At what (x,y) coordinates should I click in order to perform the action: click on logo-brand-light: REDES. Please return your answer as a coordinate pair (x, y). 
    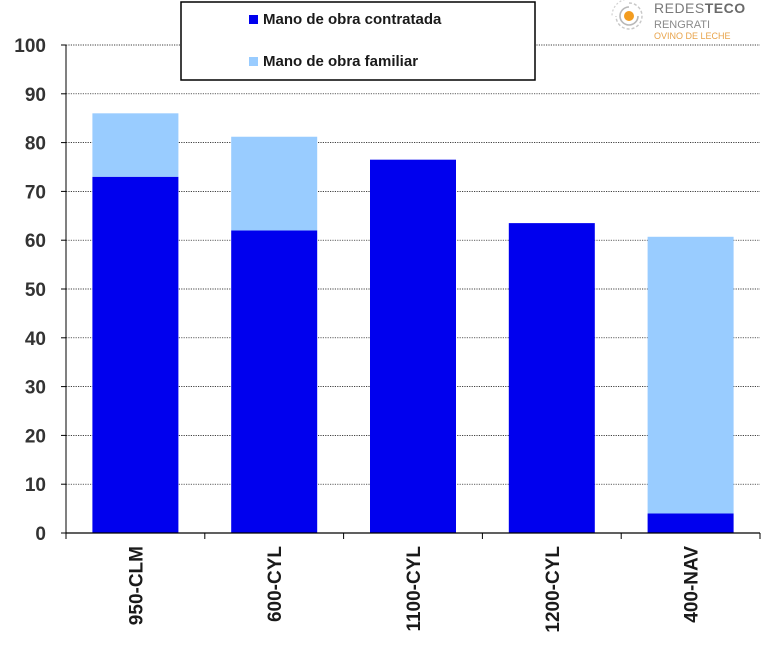
    Looking at the image, I should click on (679, 8).